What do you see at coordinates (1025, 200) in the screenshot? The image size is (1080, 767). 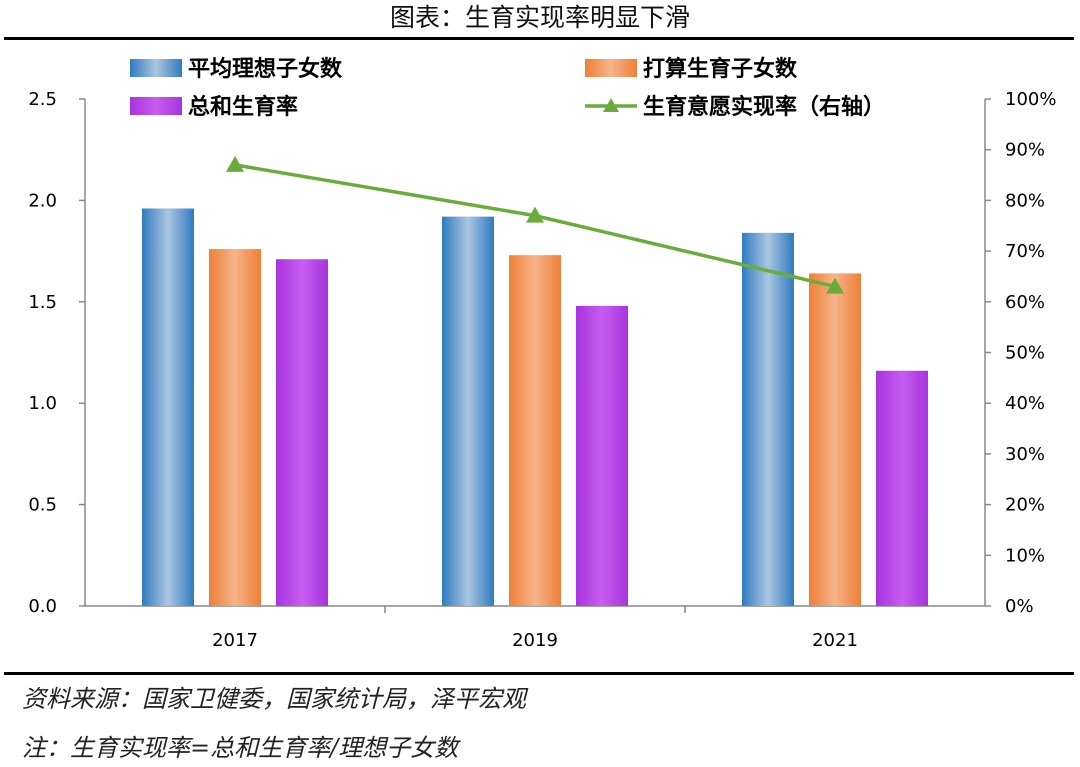 I see `right-tick-label: 80%` at bounding box center [1025, 200].